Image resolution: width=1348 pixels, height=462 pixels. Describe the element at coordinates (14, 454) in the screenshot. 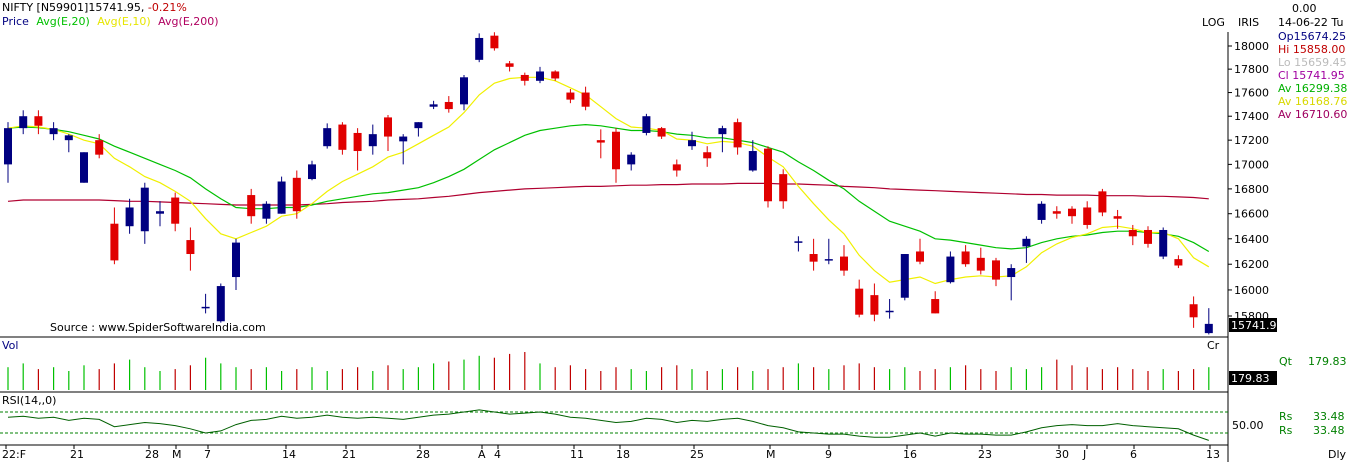

I see `x-tick-label: 22:F` at that location.